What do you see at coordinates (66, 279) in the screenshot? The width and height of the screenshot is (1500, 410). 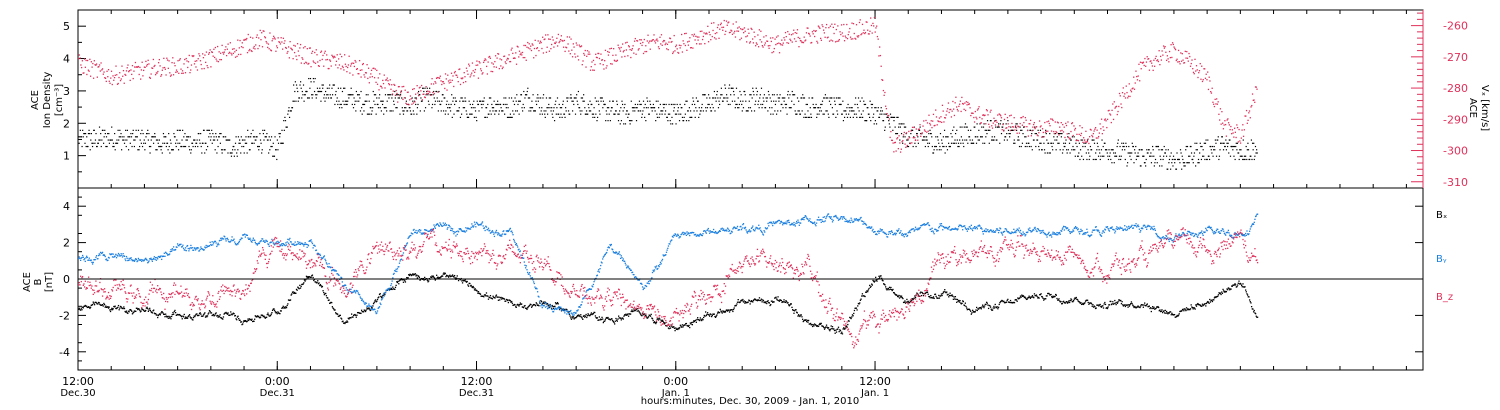 I see `bottom-tick-label: 0` at bounding box center [66, 279].